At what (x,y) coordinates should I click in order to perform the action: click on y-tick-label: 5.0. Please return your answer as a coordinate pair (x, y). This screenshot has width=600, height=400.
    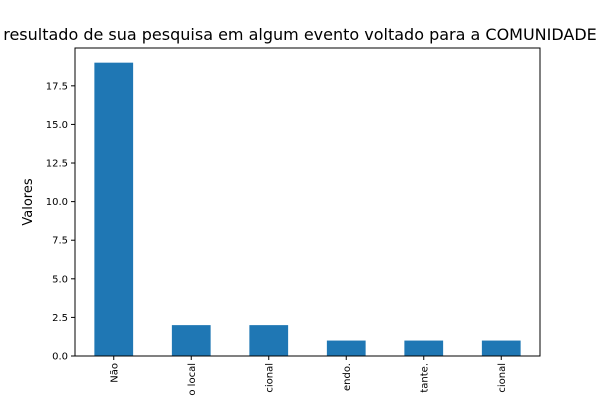
    Looking at the image, I should click on (60, 279).